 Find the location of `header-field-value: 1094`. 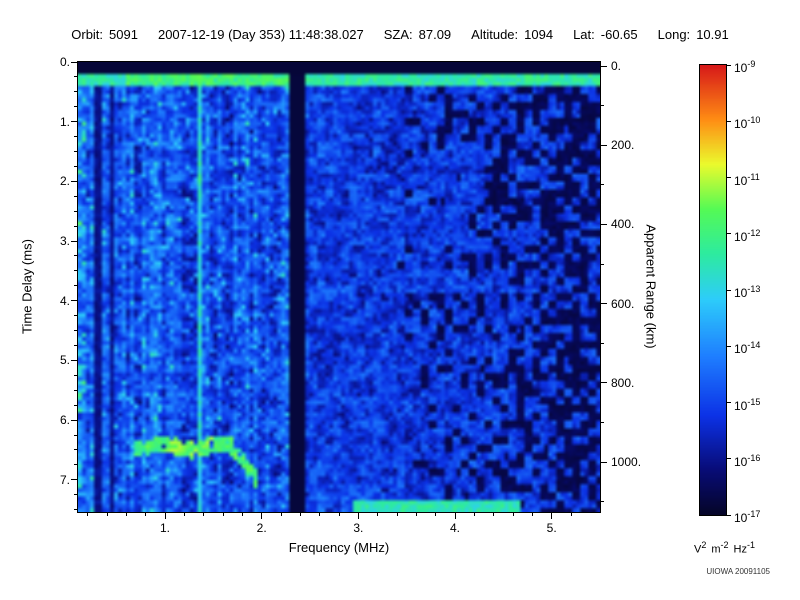

header-field-value: 1094 is located at coordinates (539, 34).